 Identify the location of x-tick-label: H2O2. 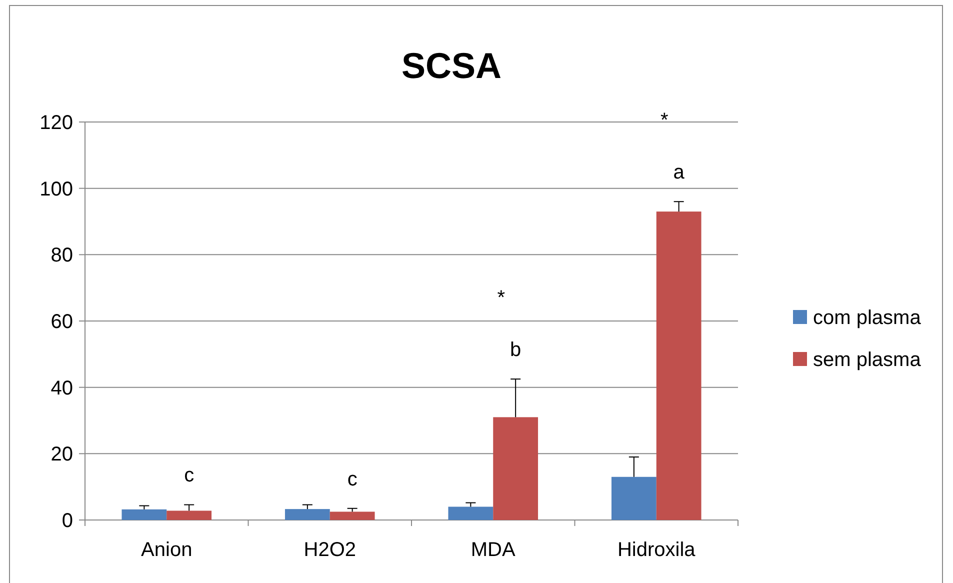
(330, 550).